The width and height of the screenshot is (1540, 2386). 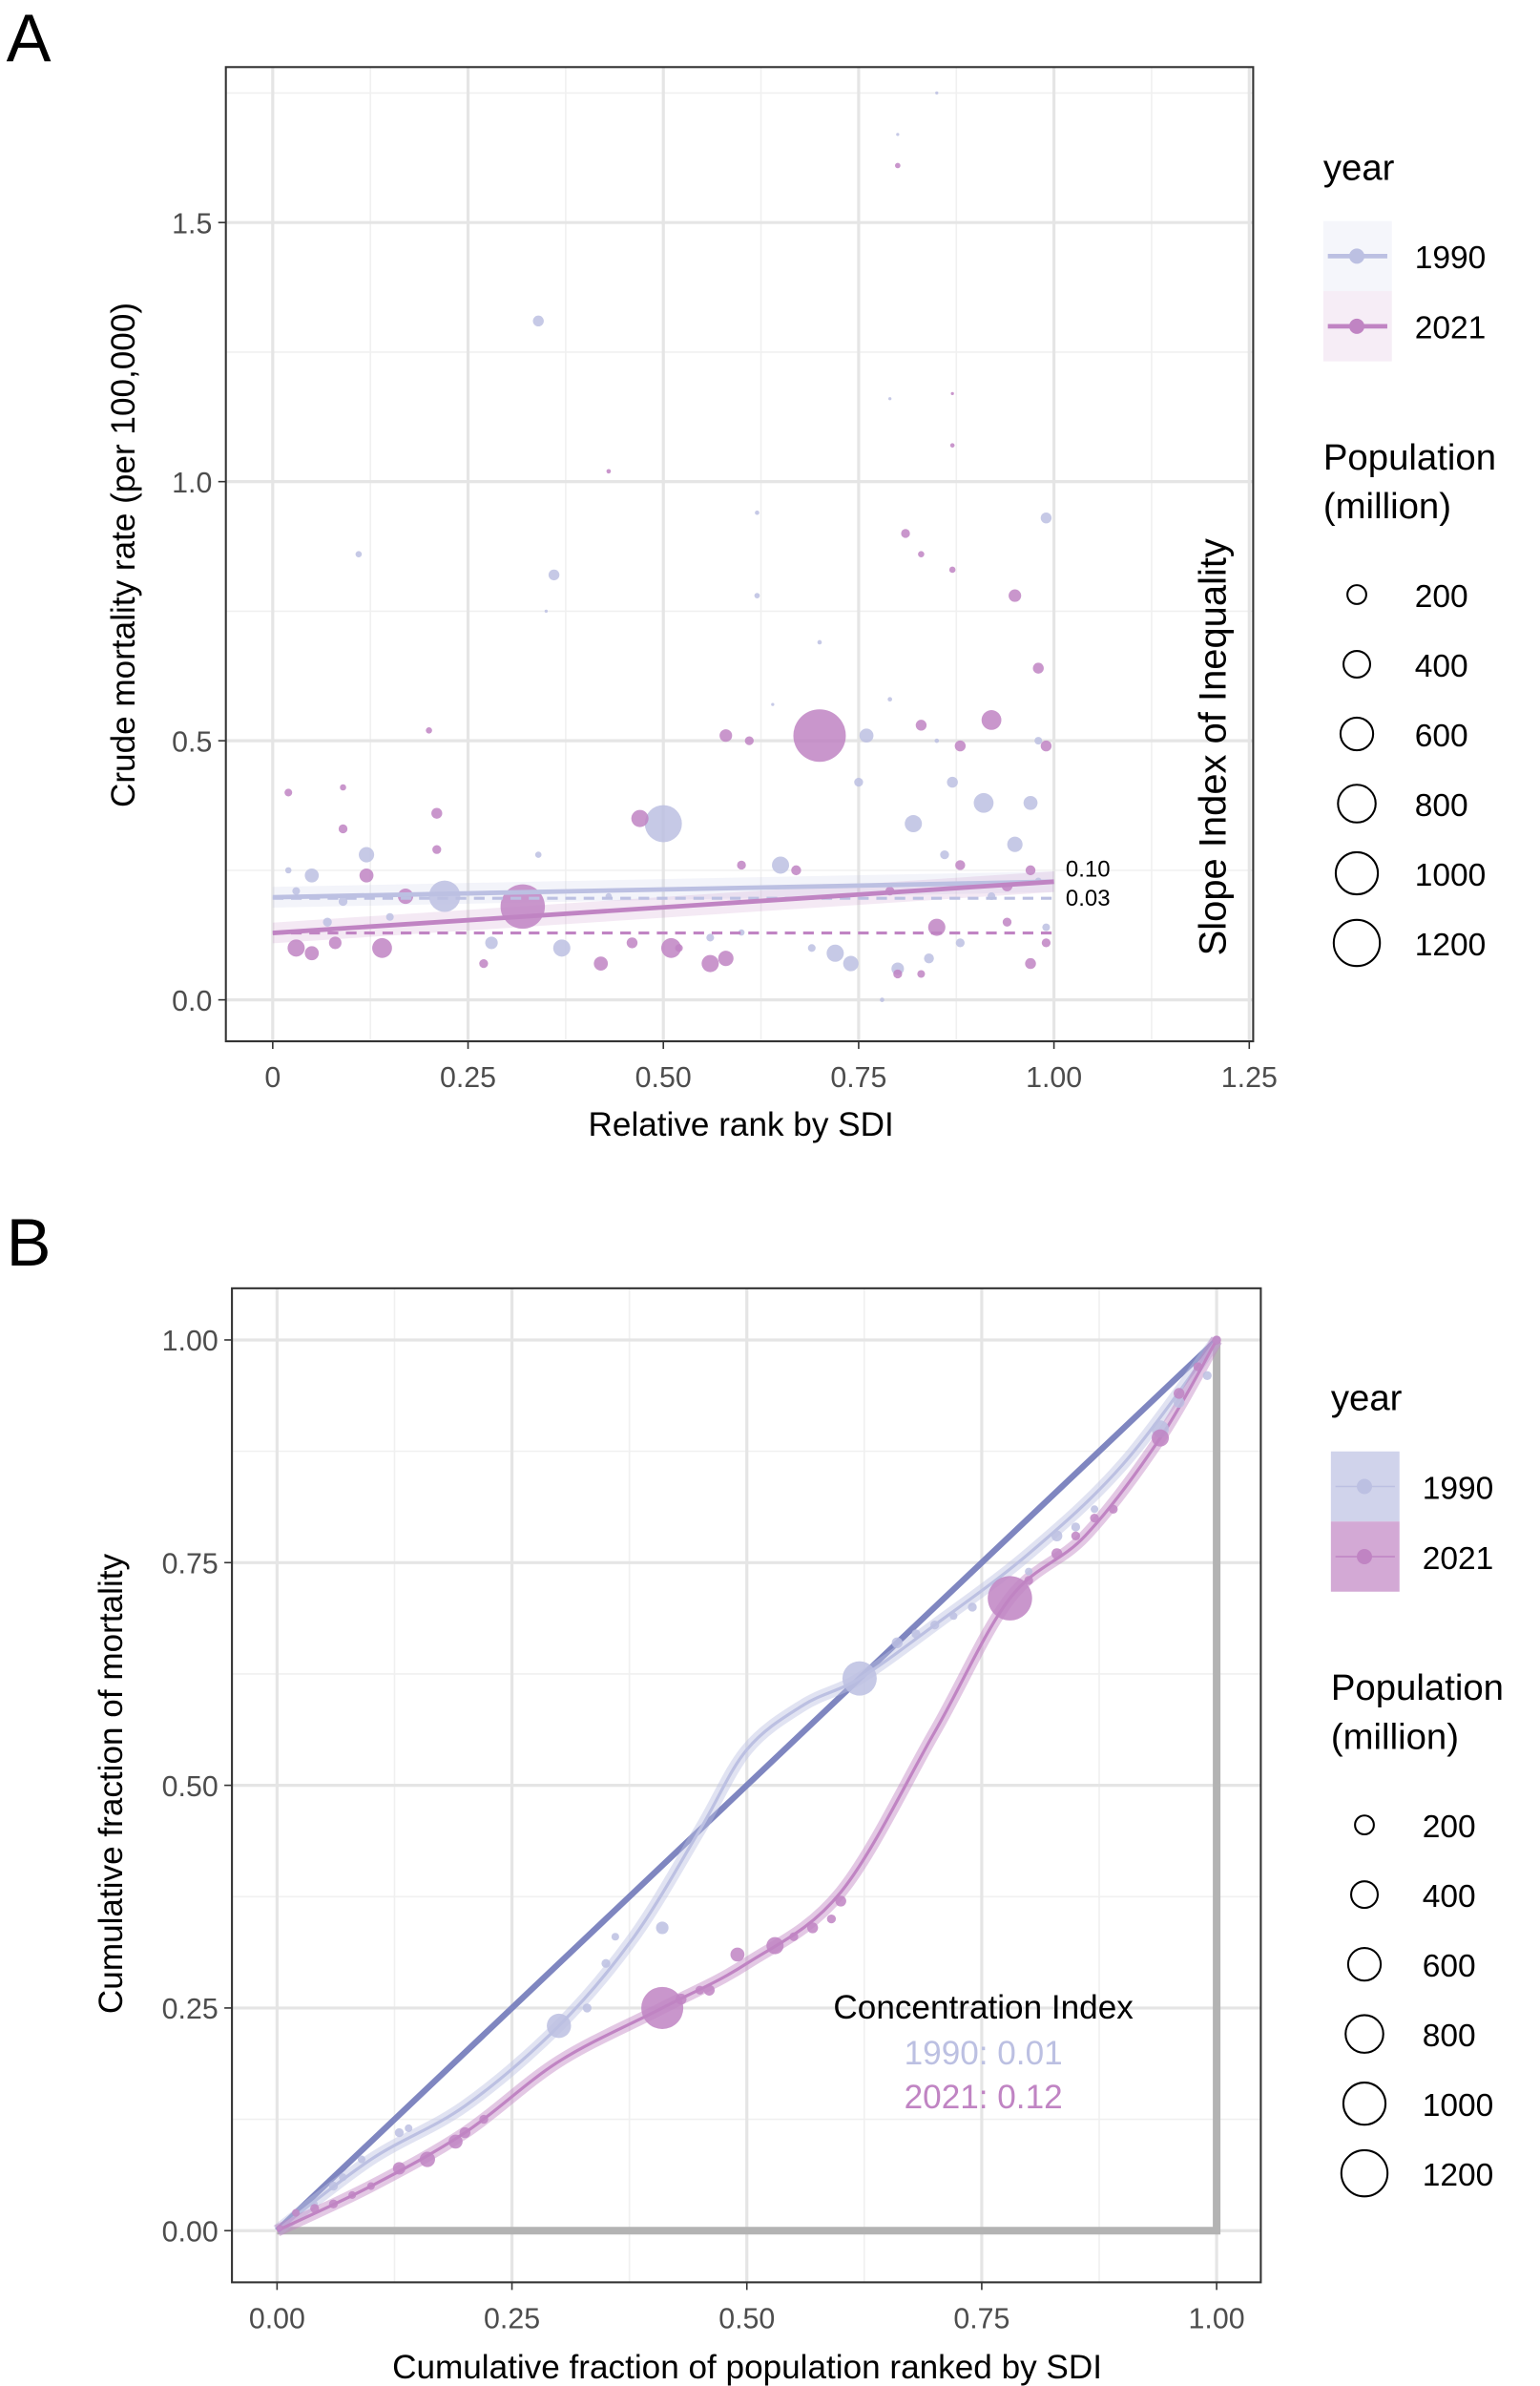 What do you see at coordinates (191, 2009) in the screenshot?
I see `y-tick-label: 0.25` at bounding box center [191, 2009].